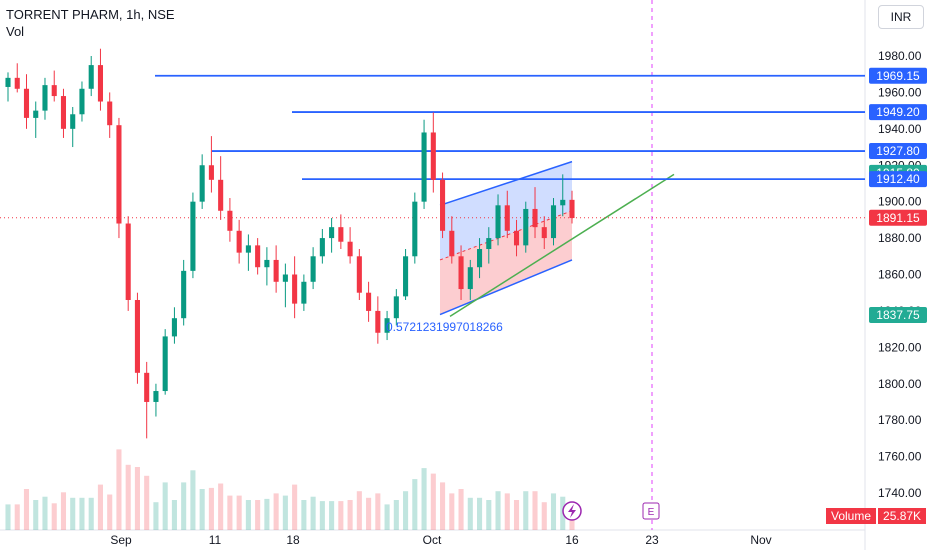  I want to click on price-label: 1969.15, so click(898, 75).